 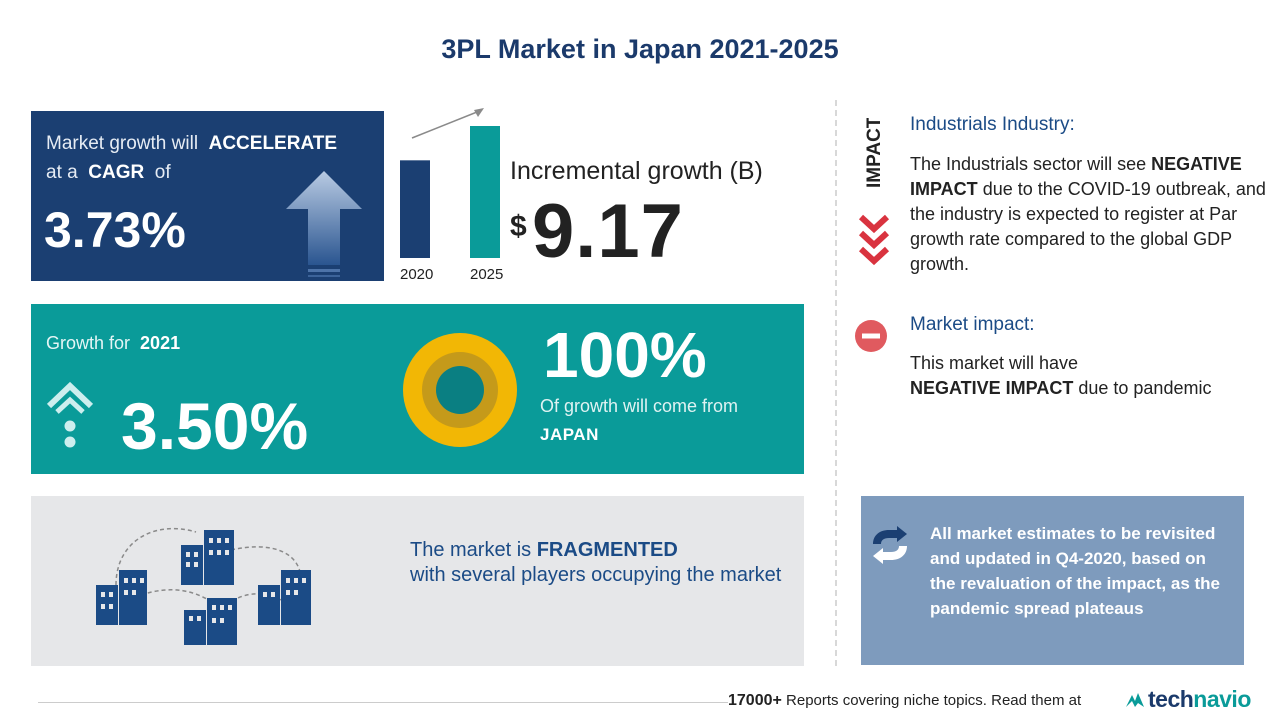 I want to click on industry-title: Industrials Industry:, so click(x=992, y=124).